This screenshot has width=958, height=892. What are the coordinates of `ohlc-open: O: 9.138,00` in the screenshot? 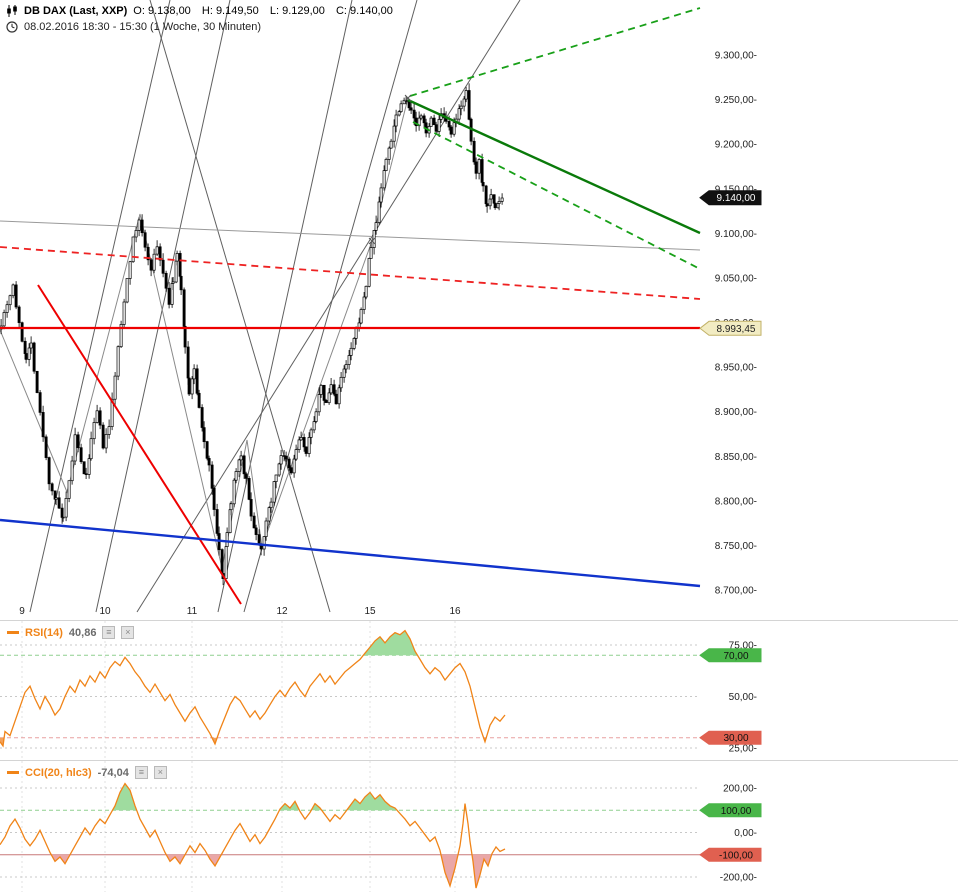 It's located at (162, 11).